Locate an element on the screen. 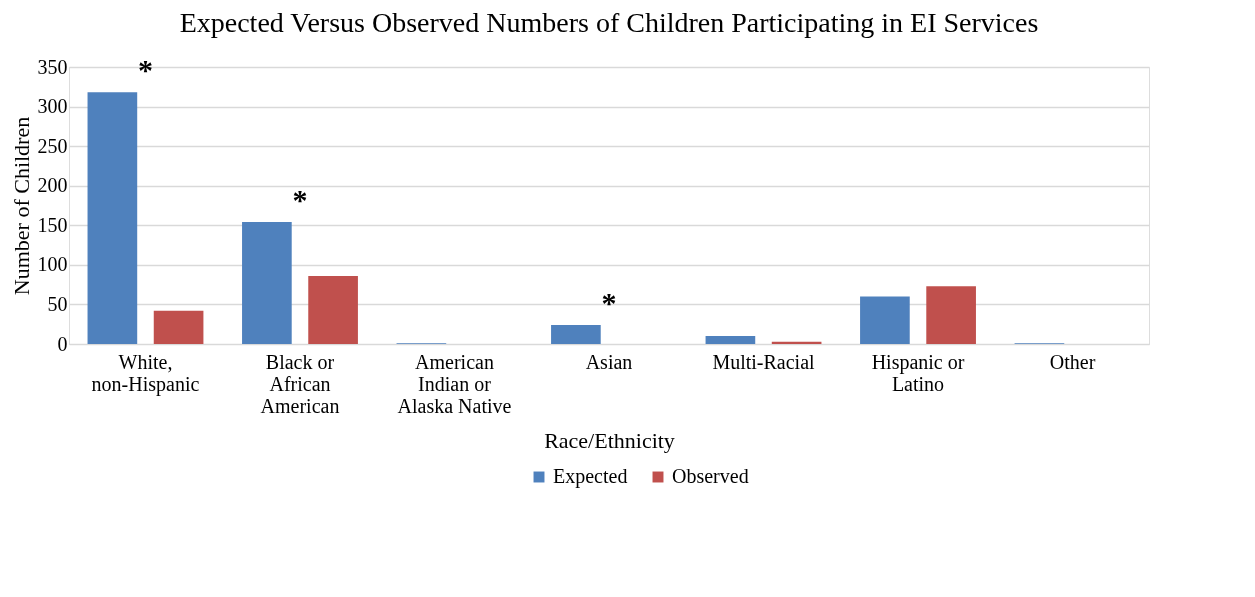  x-tick-label: Multi-Racial is located at coordinates (764, 361).